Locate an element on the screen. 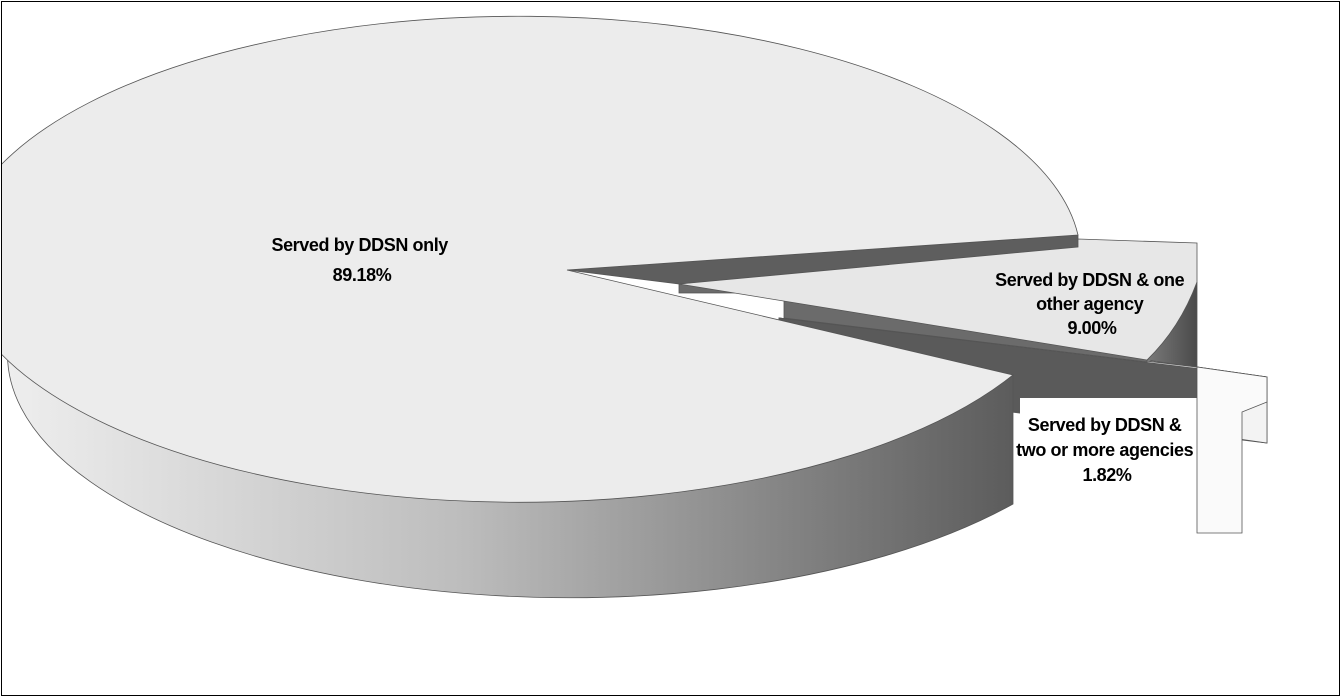 Image resolution: width=1343 pixels, height=698 pixels. label-ddsn-only: Served by DDSN only 89.18% is located at coordinates (361, 260).